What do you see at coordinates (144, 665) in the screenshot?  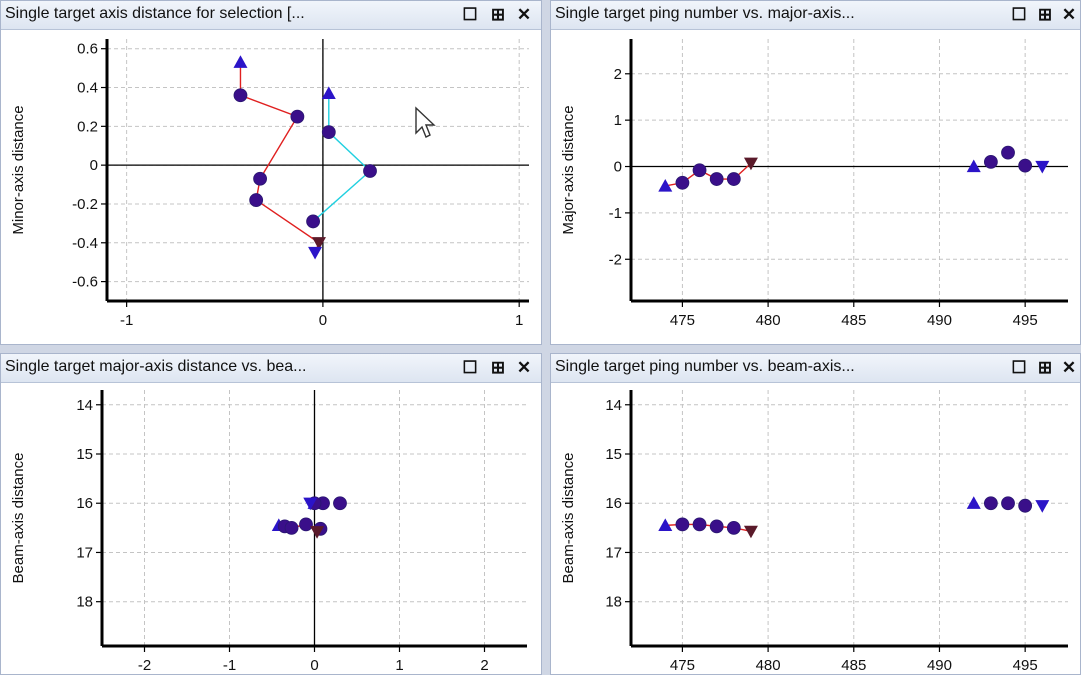 I see `x-tick-label: -2` at bounding box center [144, 665].